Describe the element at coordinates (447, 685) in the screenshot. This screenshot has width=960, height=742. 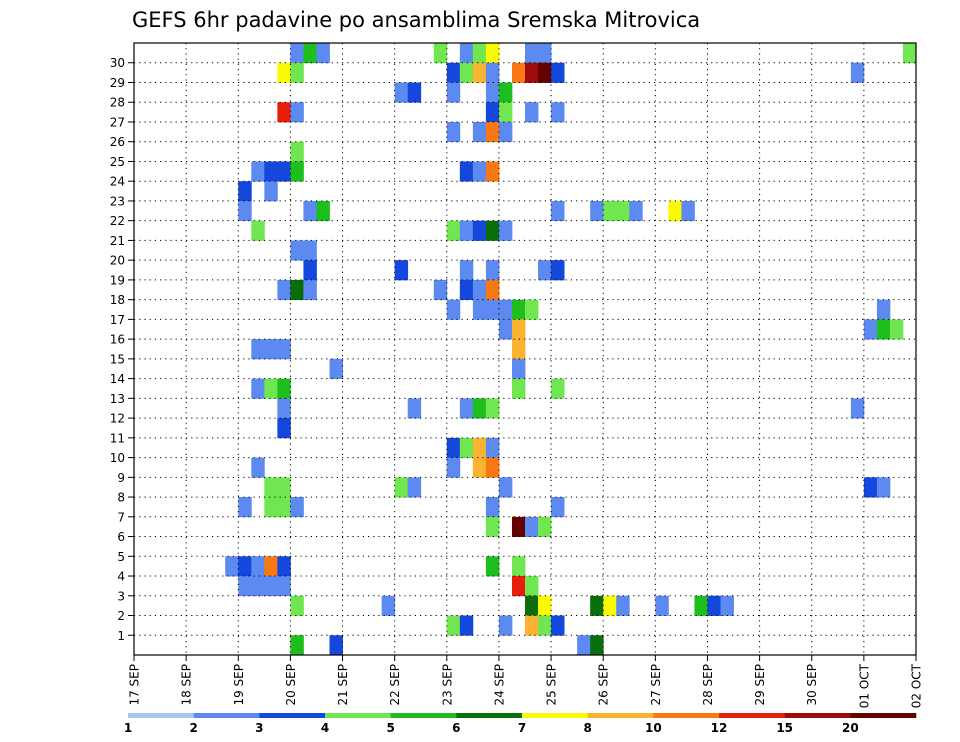
I see `x-tick-label: 23 SEP` at that location.